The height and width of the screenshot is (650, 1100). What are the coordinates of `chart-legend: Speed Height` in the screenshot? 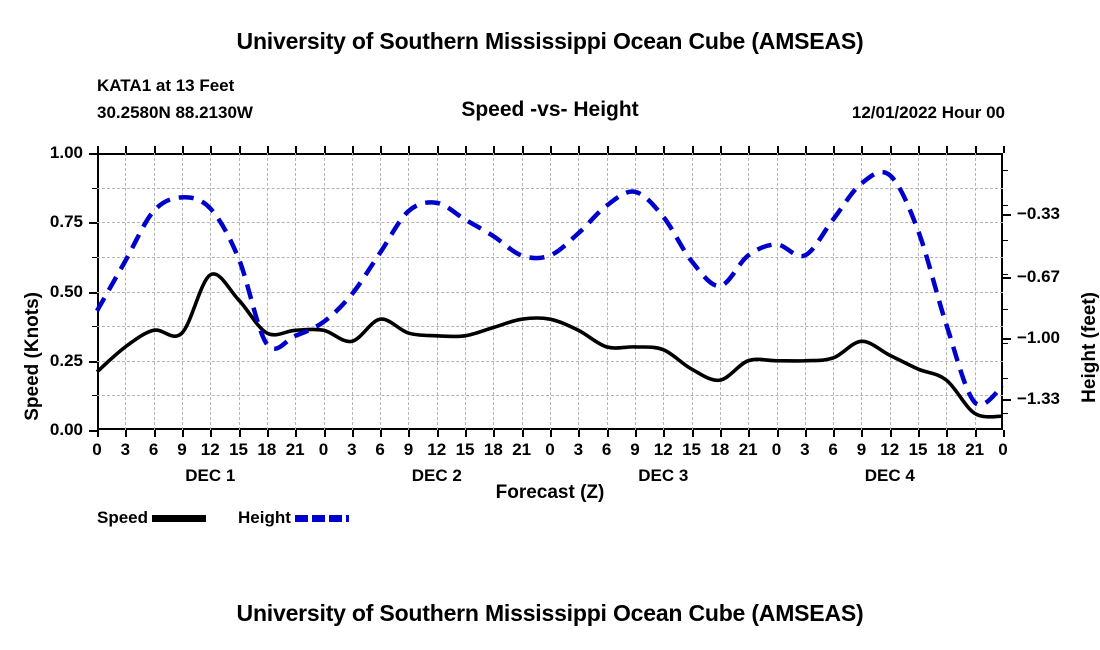 It's located at (223, 518).